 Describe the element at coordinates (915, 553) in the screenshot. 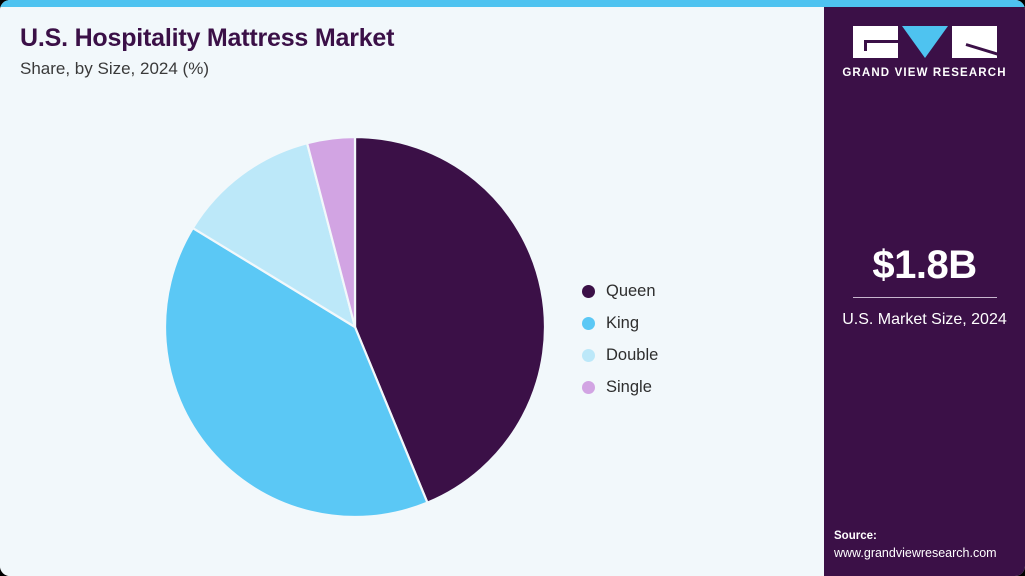

I see `source-url: www.grandviewresearch.com` at that location.